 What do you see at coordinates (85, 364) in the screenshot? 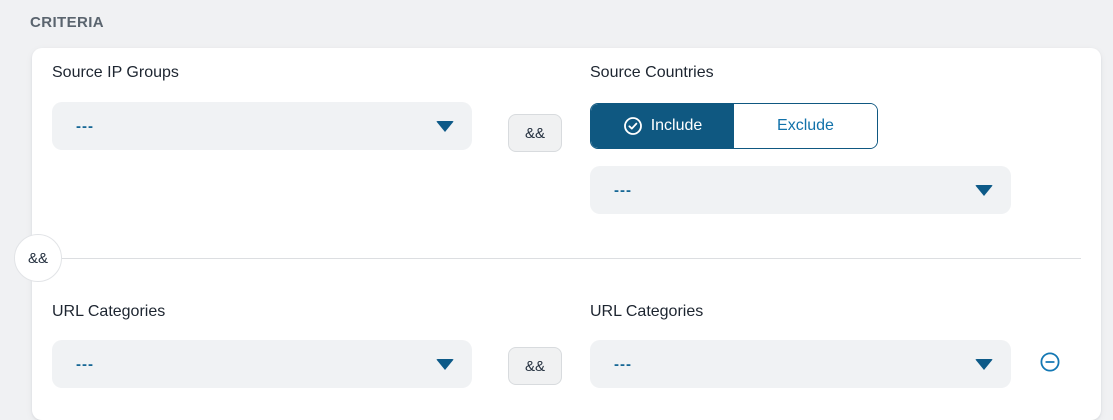
I see `url-categories-left-dropdown-value: ---` at bounding box center [85, 364].